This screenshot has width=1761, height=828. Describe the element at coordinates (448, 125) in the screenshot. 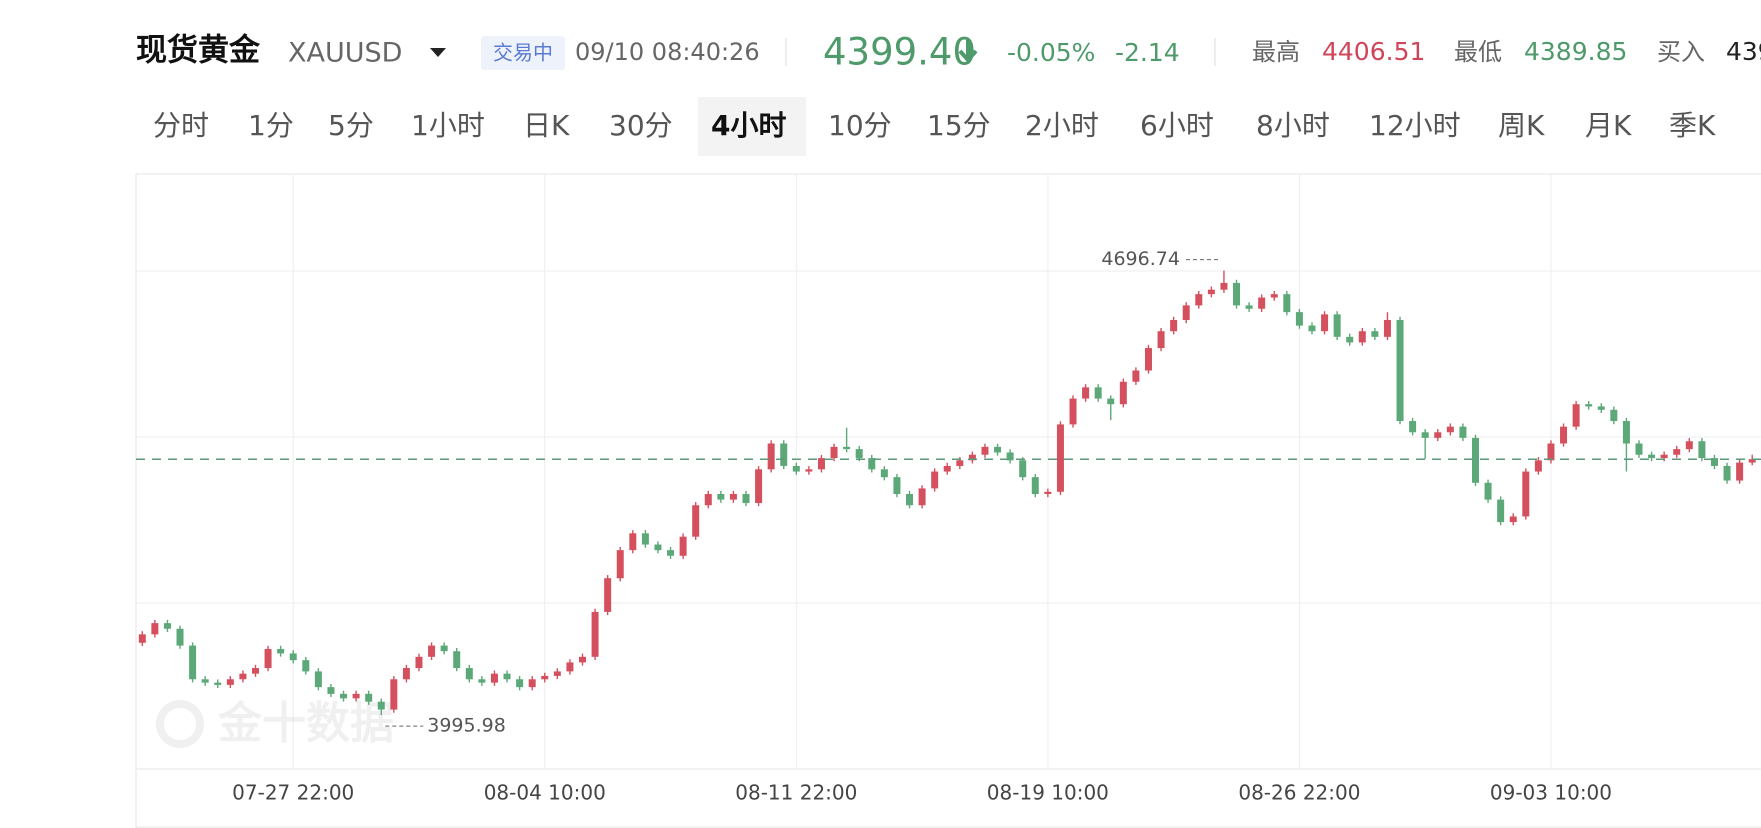

I see `tab: 1小时` at that location.